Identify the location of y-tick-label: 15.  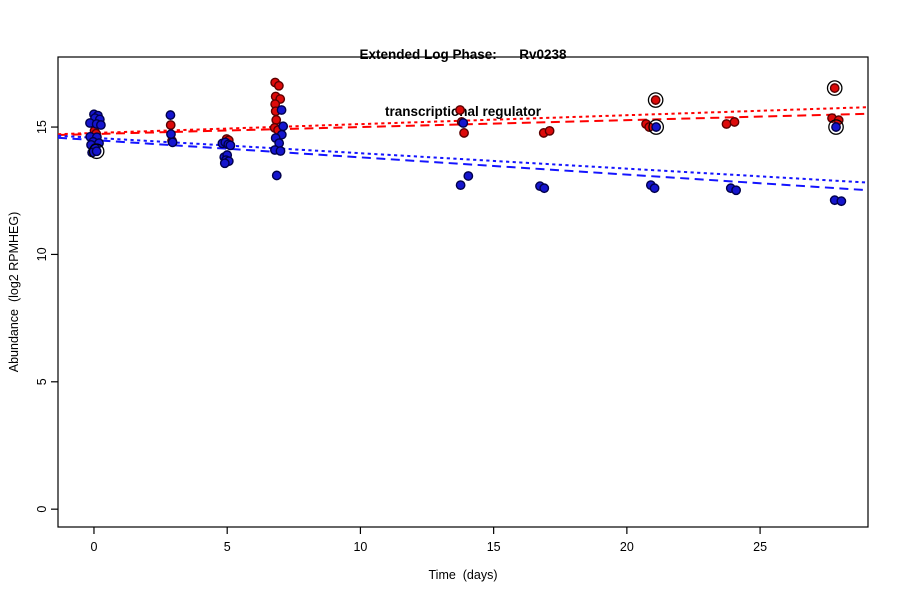
(42, 127).